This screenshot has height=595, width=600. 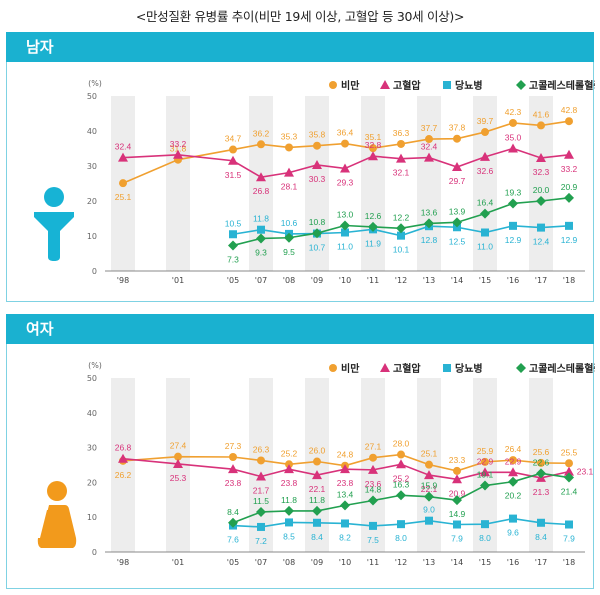 I want to click on data-label-obesity: 42.8, so click(x=569, y=110).